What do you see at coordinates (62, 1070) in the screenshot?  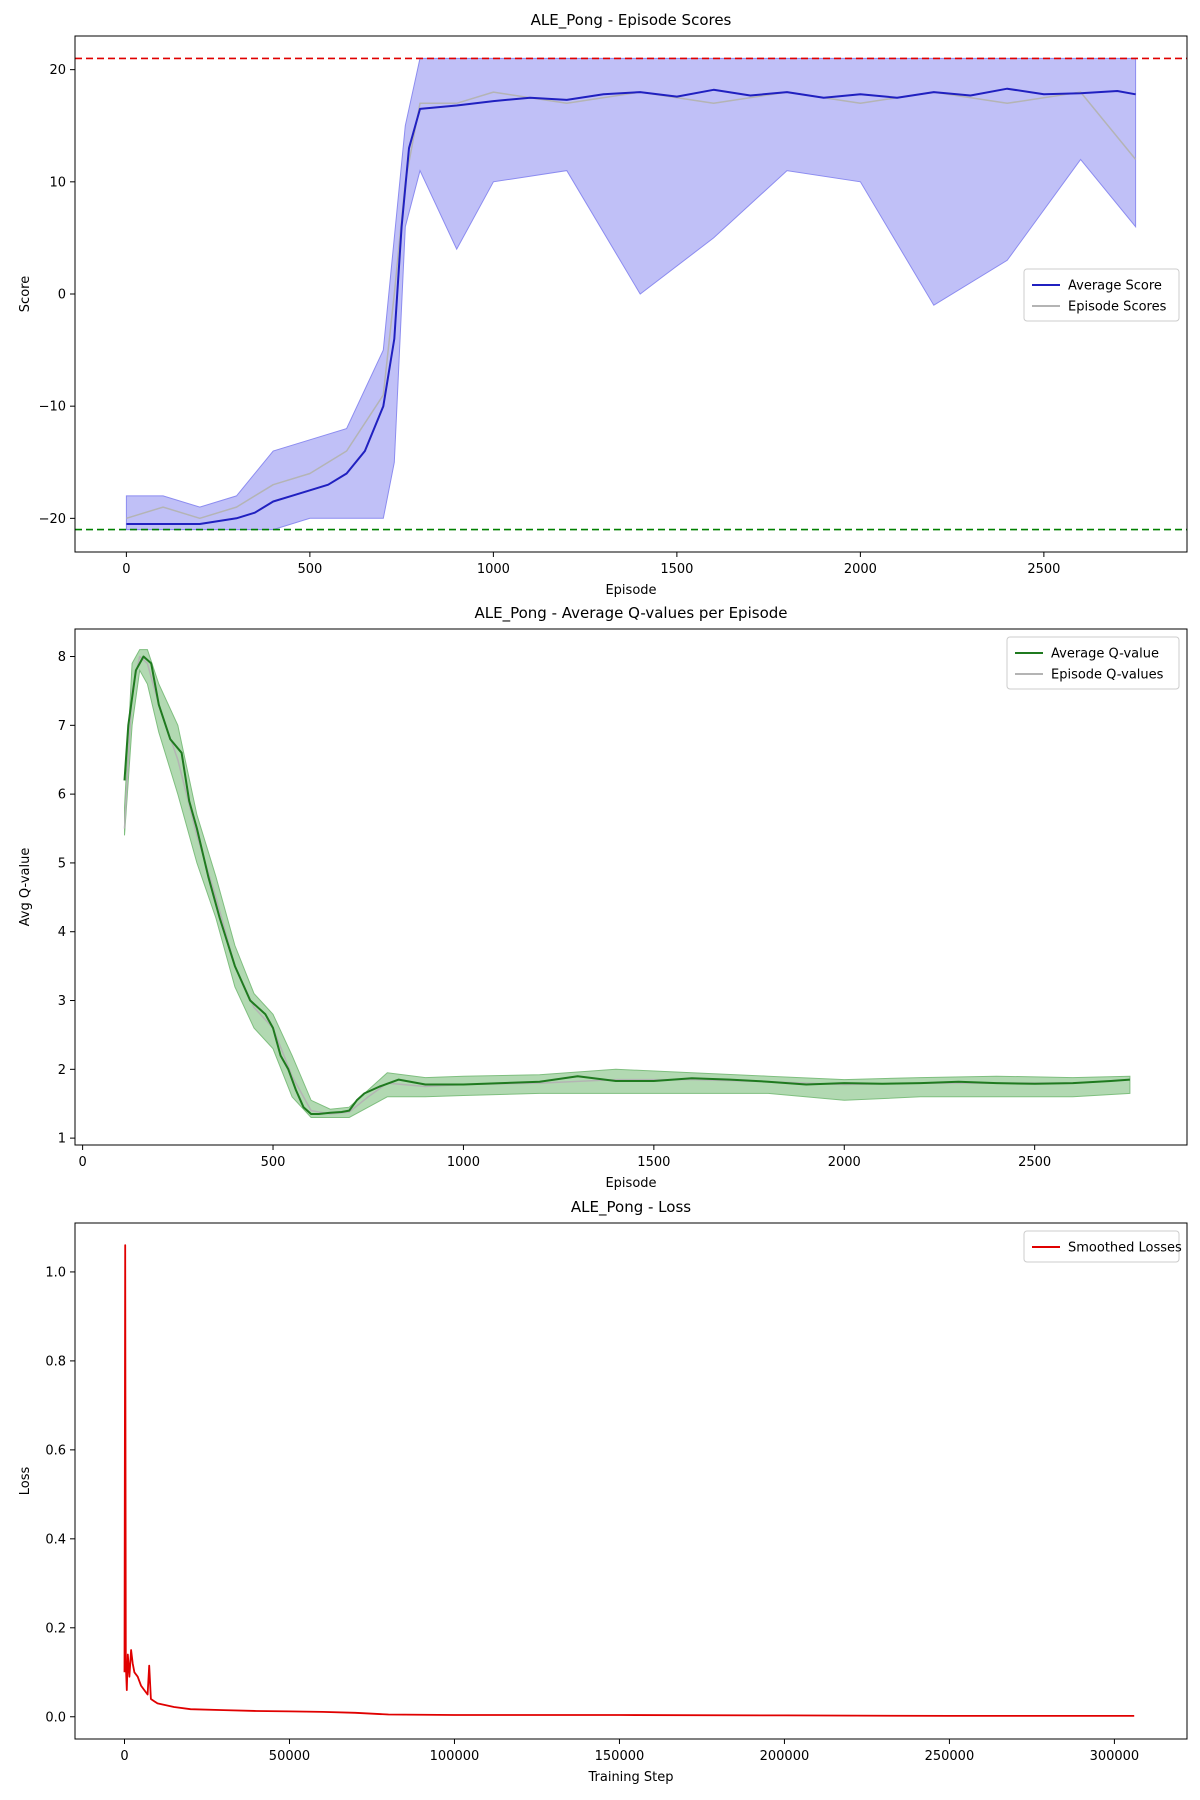 I see `y-tick-label: 2` at bounding box center [62, 1070].